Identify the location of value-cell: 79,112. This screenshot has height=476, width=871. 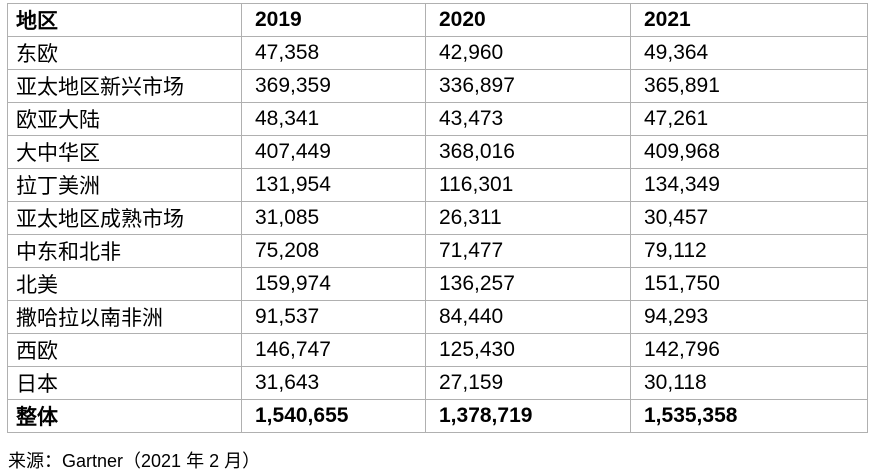
(749, 251).